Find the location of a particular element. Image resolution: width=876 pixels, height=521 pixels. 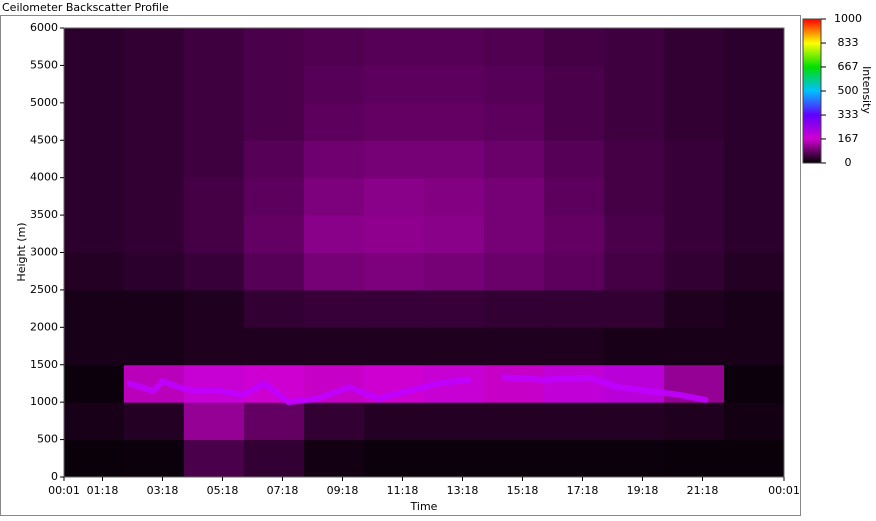

colorbar-tick-label: 333 is located at coordinates (848, 114).